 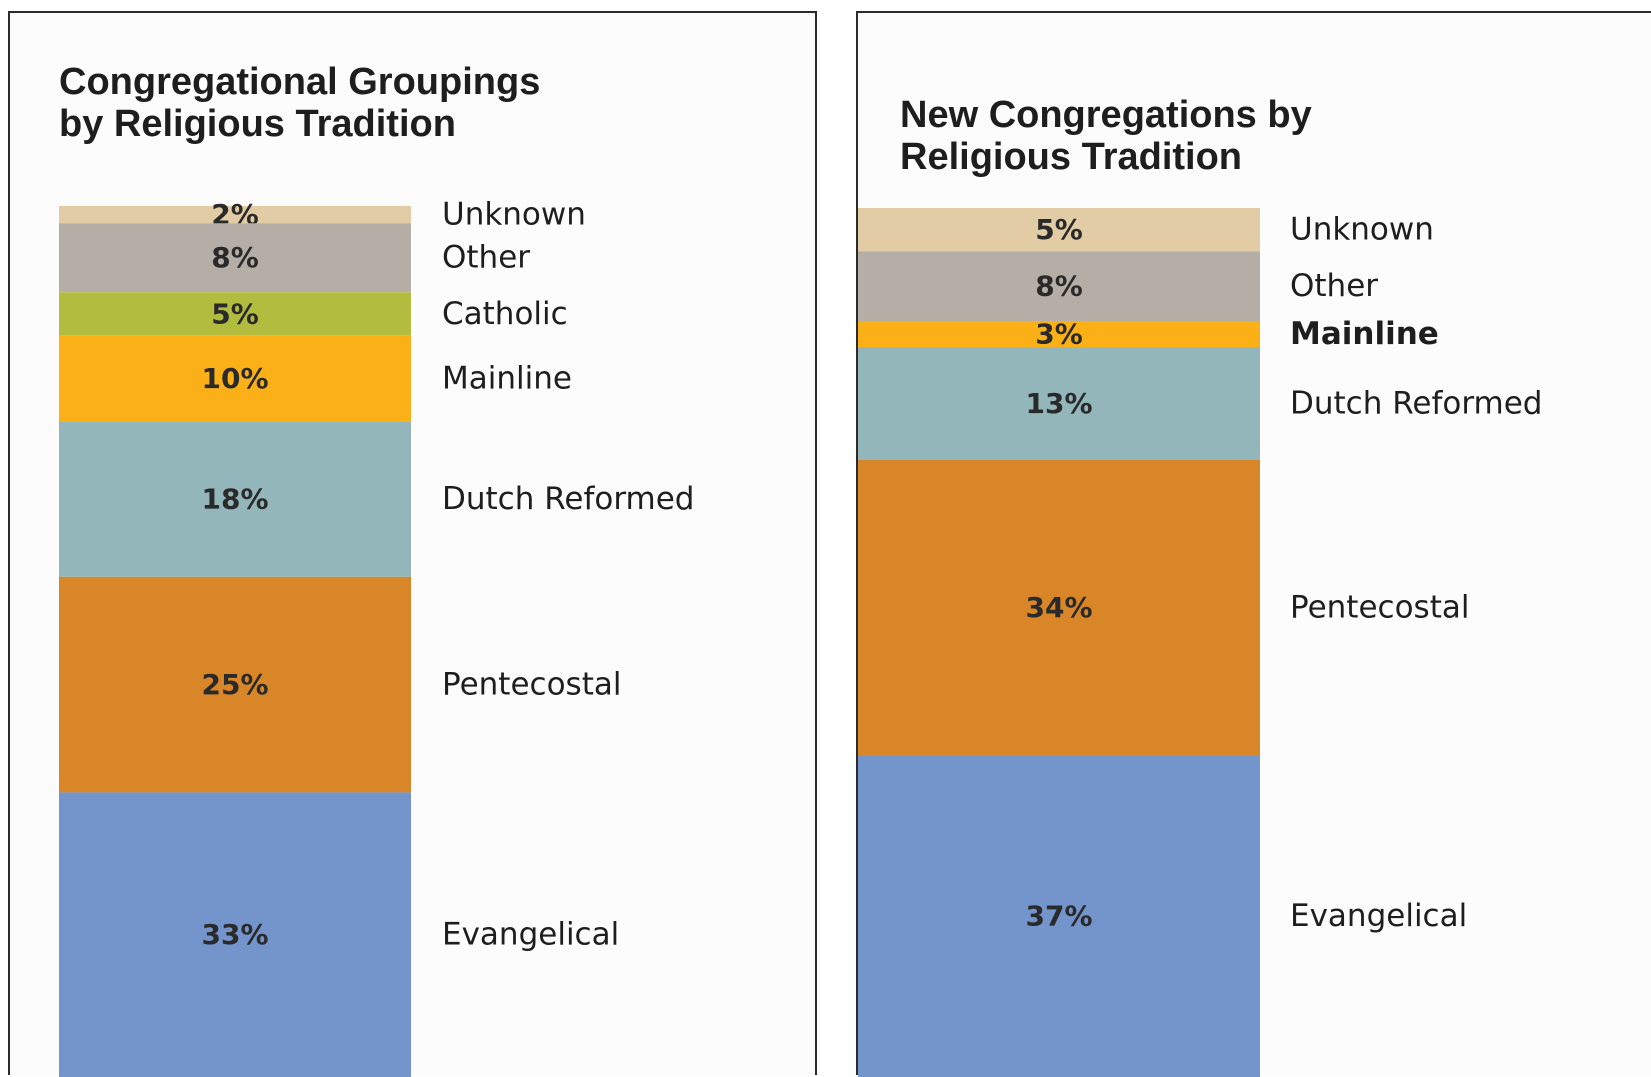 I want to click on bar-segment-catholic, so click(x=235, y=314).